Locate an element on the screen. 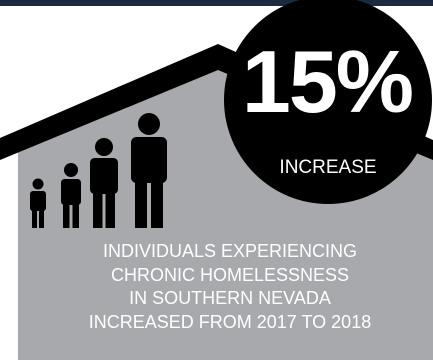 The image size is (433, 360). stat-value: 15% is located at coordinates (327, 81).